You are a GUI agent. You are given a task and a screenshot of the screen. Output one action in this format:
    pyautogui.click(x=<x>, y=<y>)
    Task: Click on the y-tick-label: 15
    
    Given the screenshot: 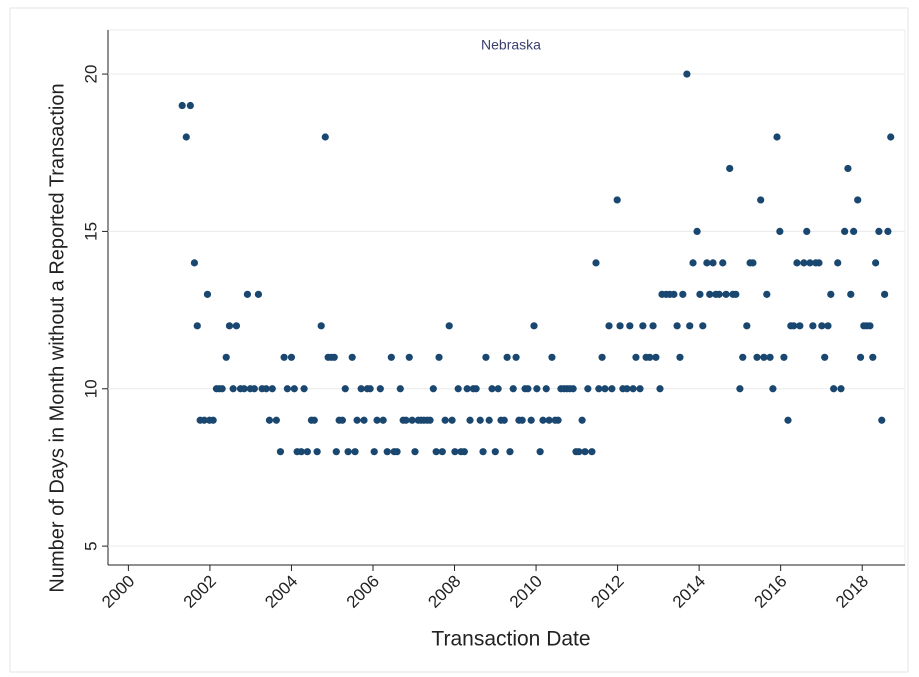 What is the action you would take?
    pyautogui.click(x=90, y=231)
    